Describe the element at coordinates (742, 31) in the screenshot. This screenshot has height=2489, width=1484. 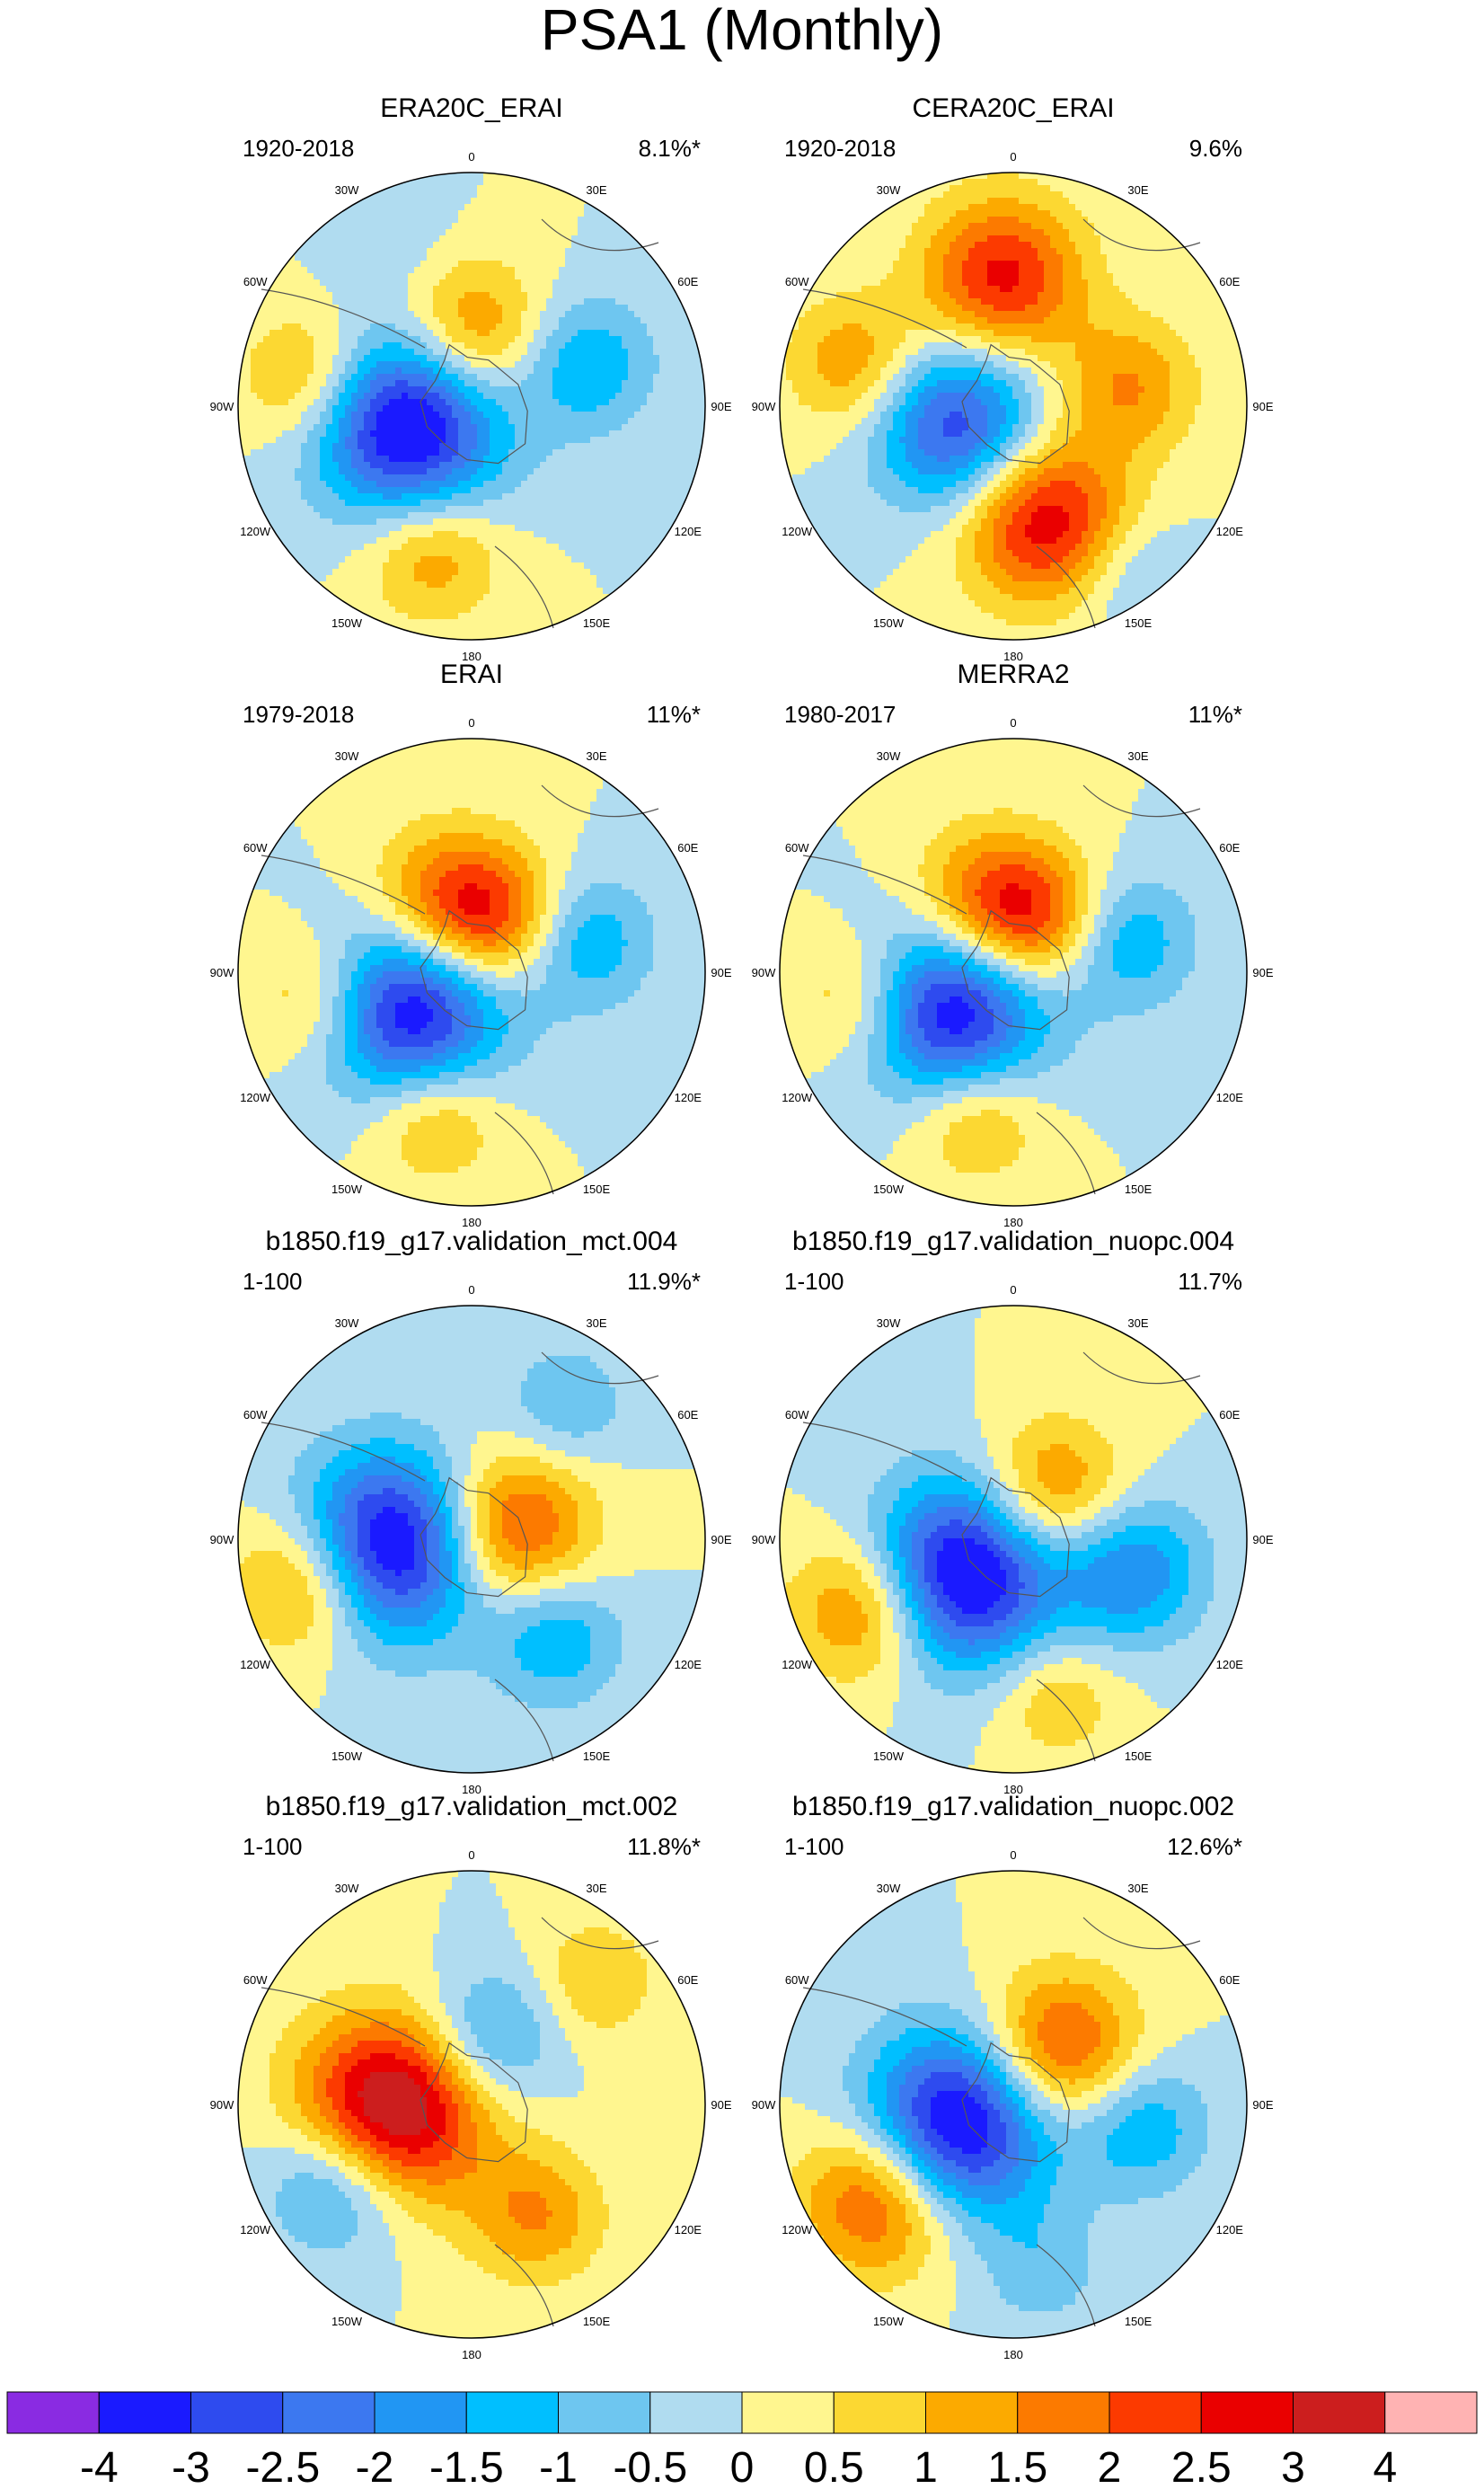
I see `figure-title: PSA1 (Monthly)` at that location.